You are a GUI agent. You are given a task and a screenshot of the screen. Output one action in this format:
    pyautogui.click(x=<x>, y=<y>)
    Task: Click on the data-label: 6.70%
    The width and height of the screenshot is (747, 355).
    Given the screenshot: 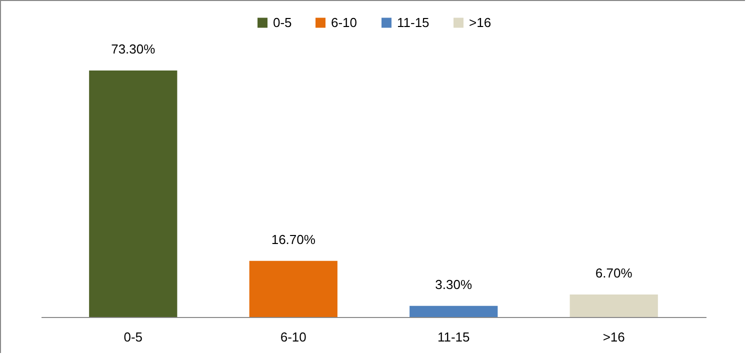 What is the action you would take?
    pyautogui.click(x=614, y=272)
    